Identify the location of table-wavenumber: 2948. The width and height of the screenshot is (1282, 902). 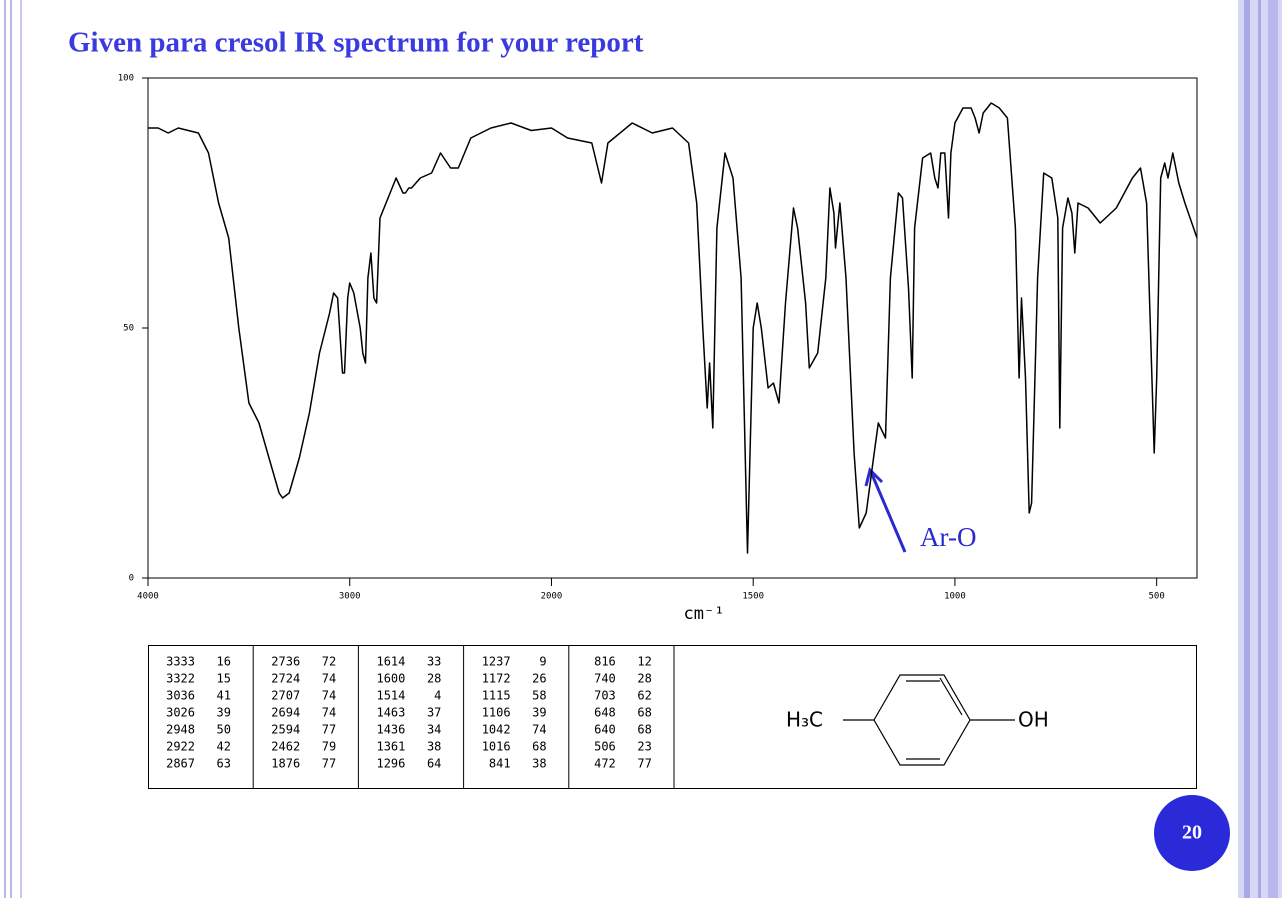
(180, 730).